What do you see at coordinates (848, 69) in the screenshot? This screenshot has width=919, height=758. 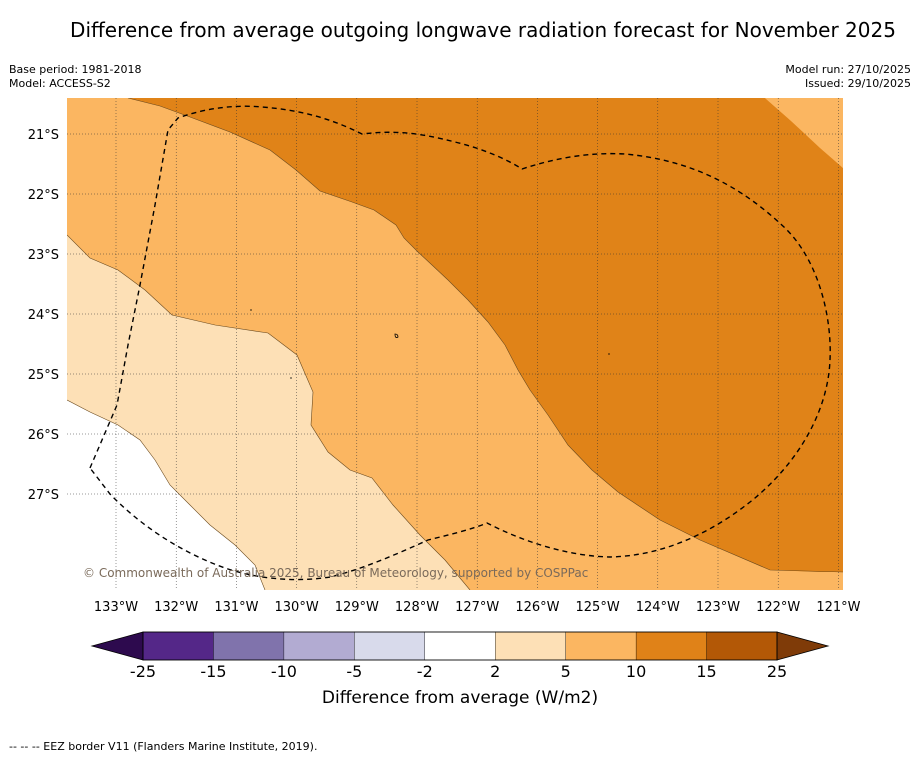 I see `model-run: Model run: 27/10/2025` at bounding box center [848, 69].